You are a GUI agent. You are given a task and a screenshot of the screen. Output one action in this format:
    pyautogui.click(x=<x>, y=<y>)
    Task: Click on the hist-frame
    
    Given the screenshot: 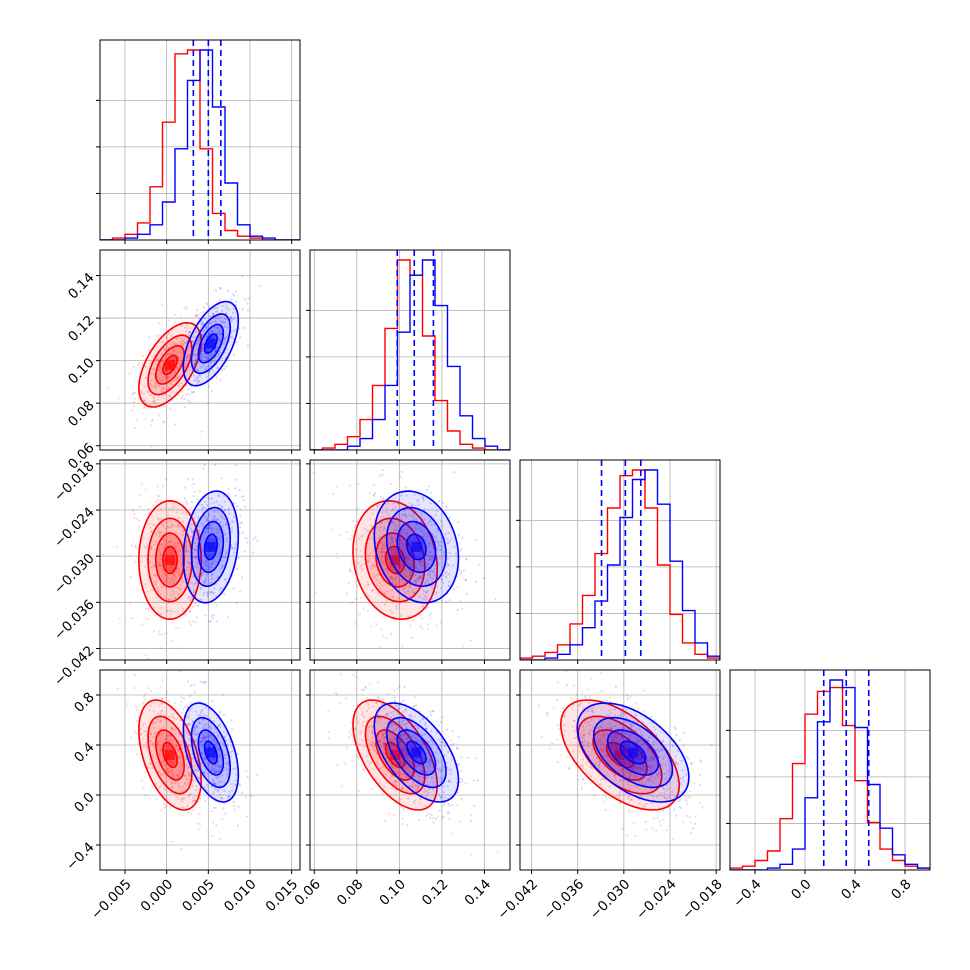 What is the action you would take?
    pyautogui.click(x=830, y=770)
    